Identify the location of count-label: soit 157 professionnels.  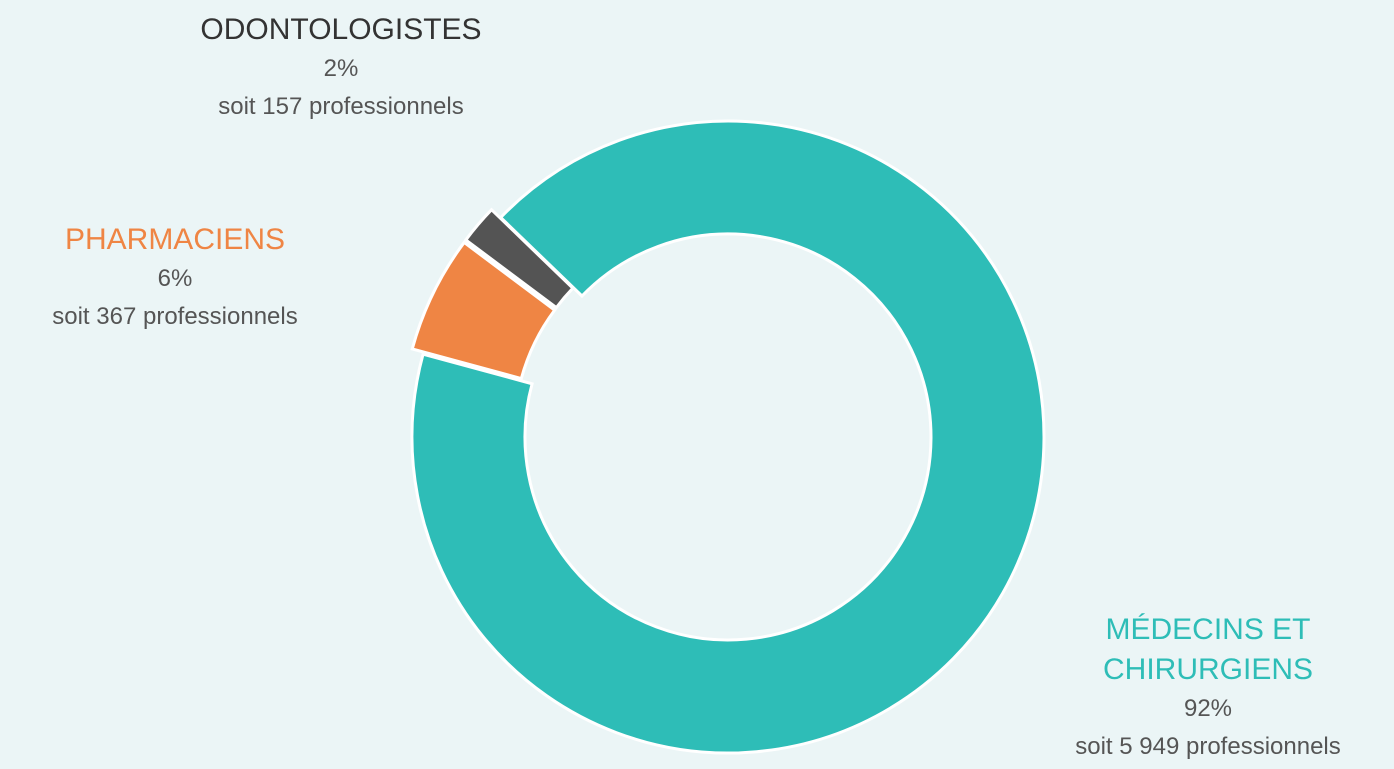
(341, 106).